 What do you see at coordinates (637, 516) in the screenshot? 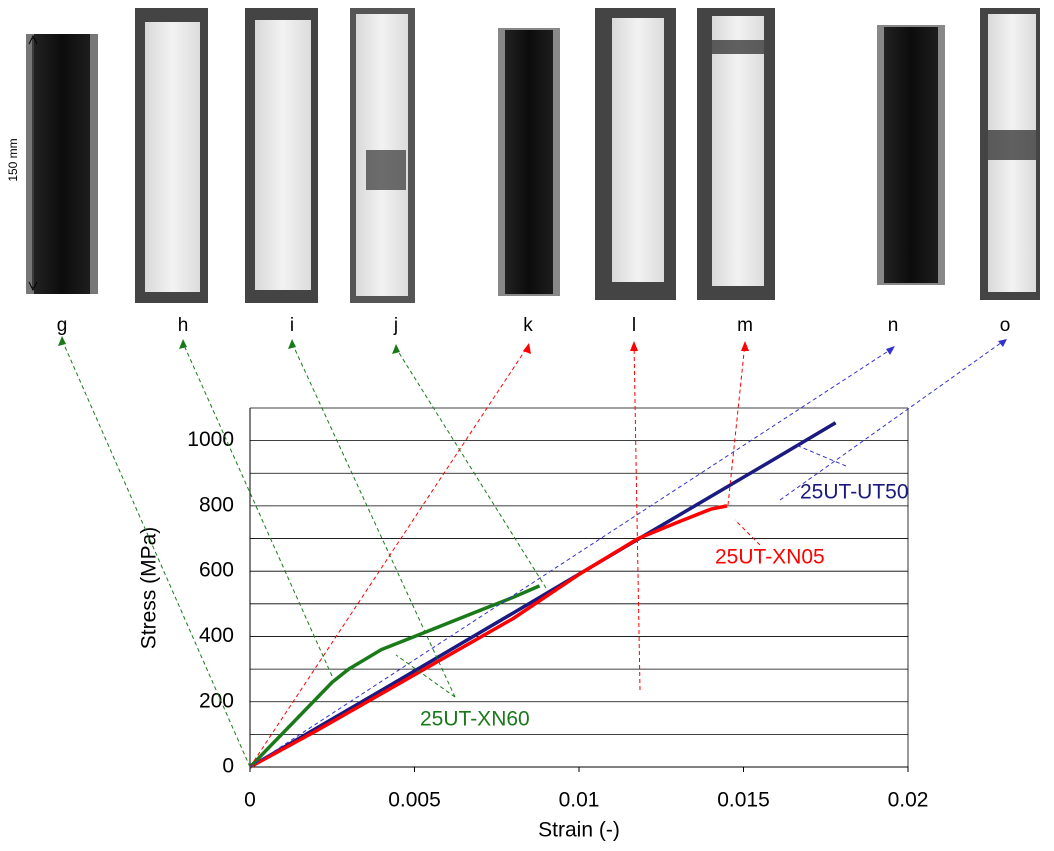
I see `leader-l` at bounding box center [637, 516].